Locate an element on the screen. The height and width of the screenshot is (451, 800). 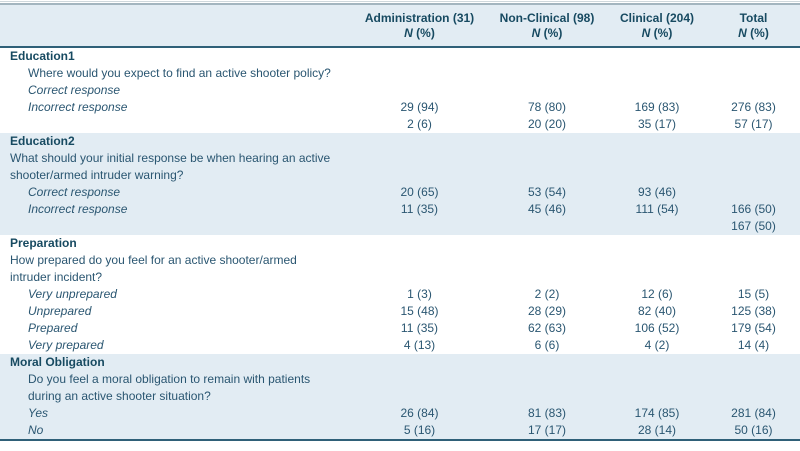
row-label: Incorrect response is located at coordinates (78, 107).